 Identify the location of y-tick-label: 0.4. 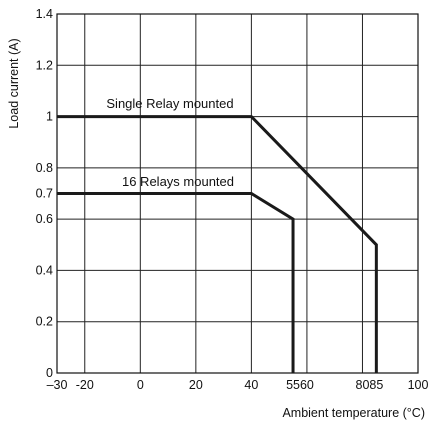
(44, 270).